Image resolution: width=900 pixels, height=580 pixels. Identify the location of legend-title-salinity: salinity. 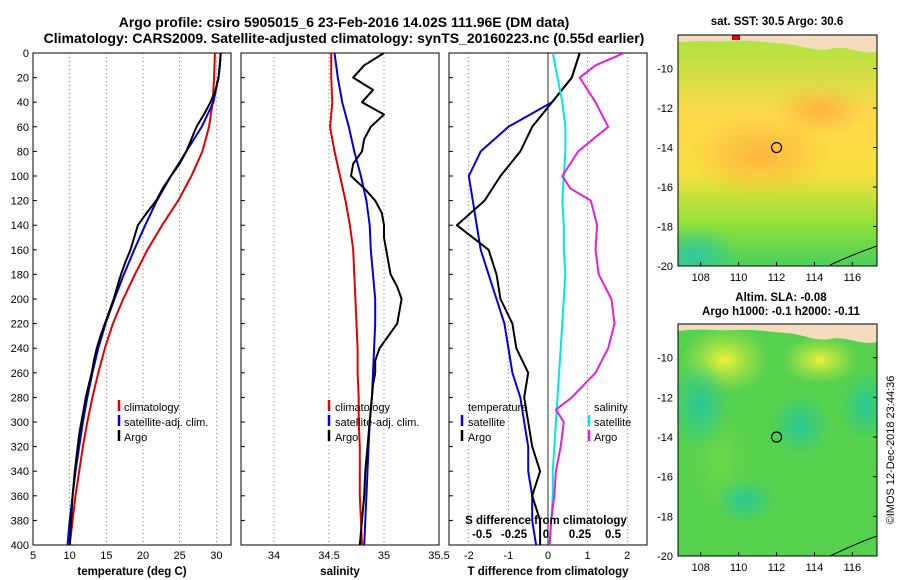
(611, 408).